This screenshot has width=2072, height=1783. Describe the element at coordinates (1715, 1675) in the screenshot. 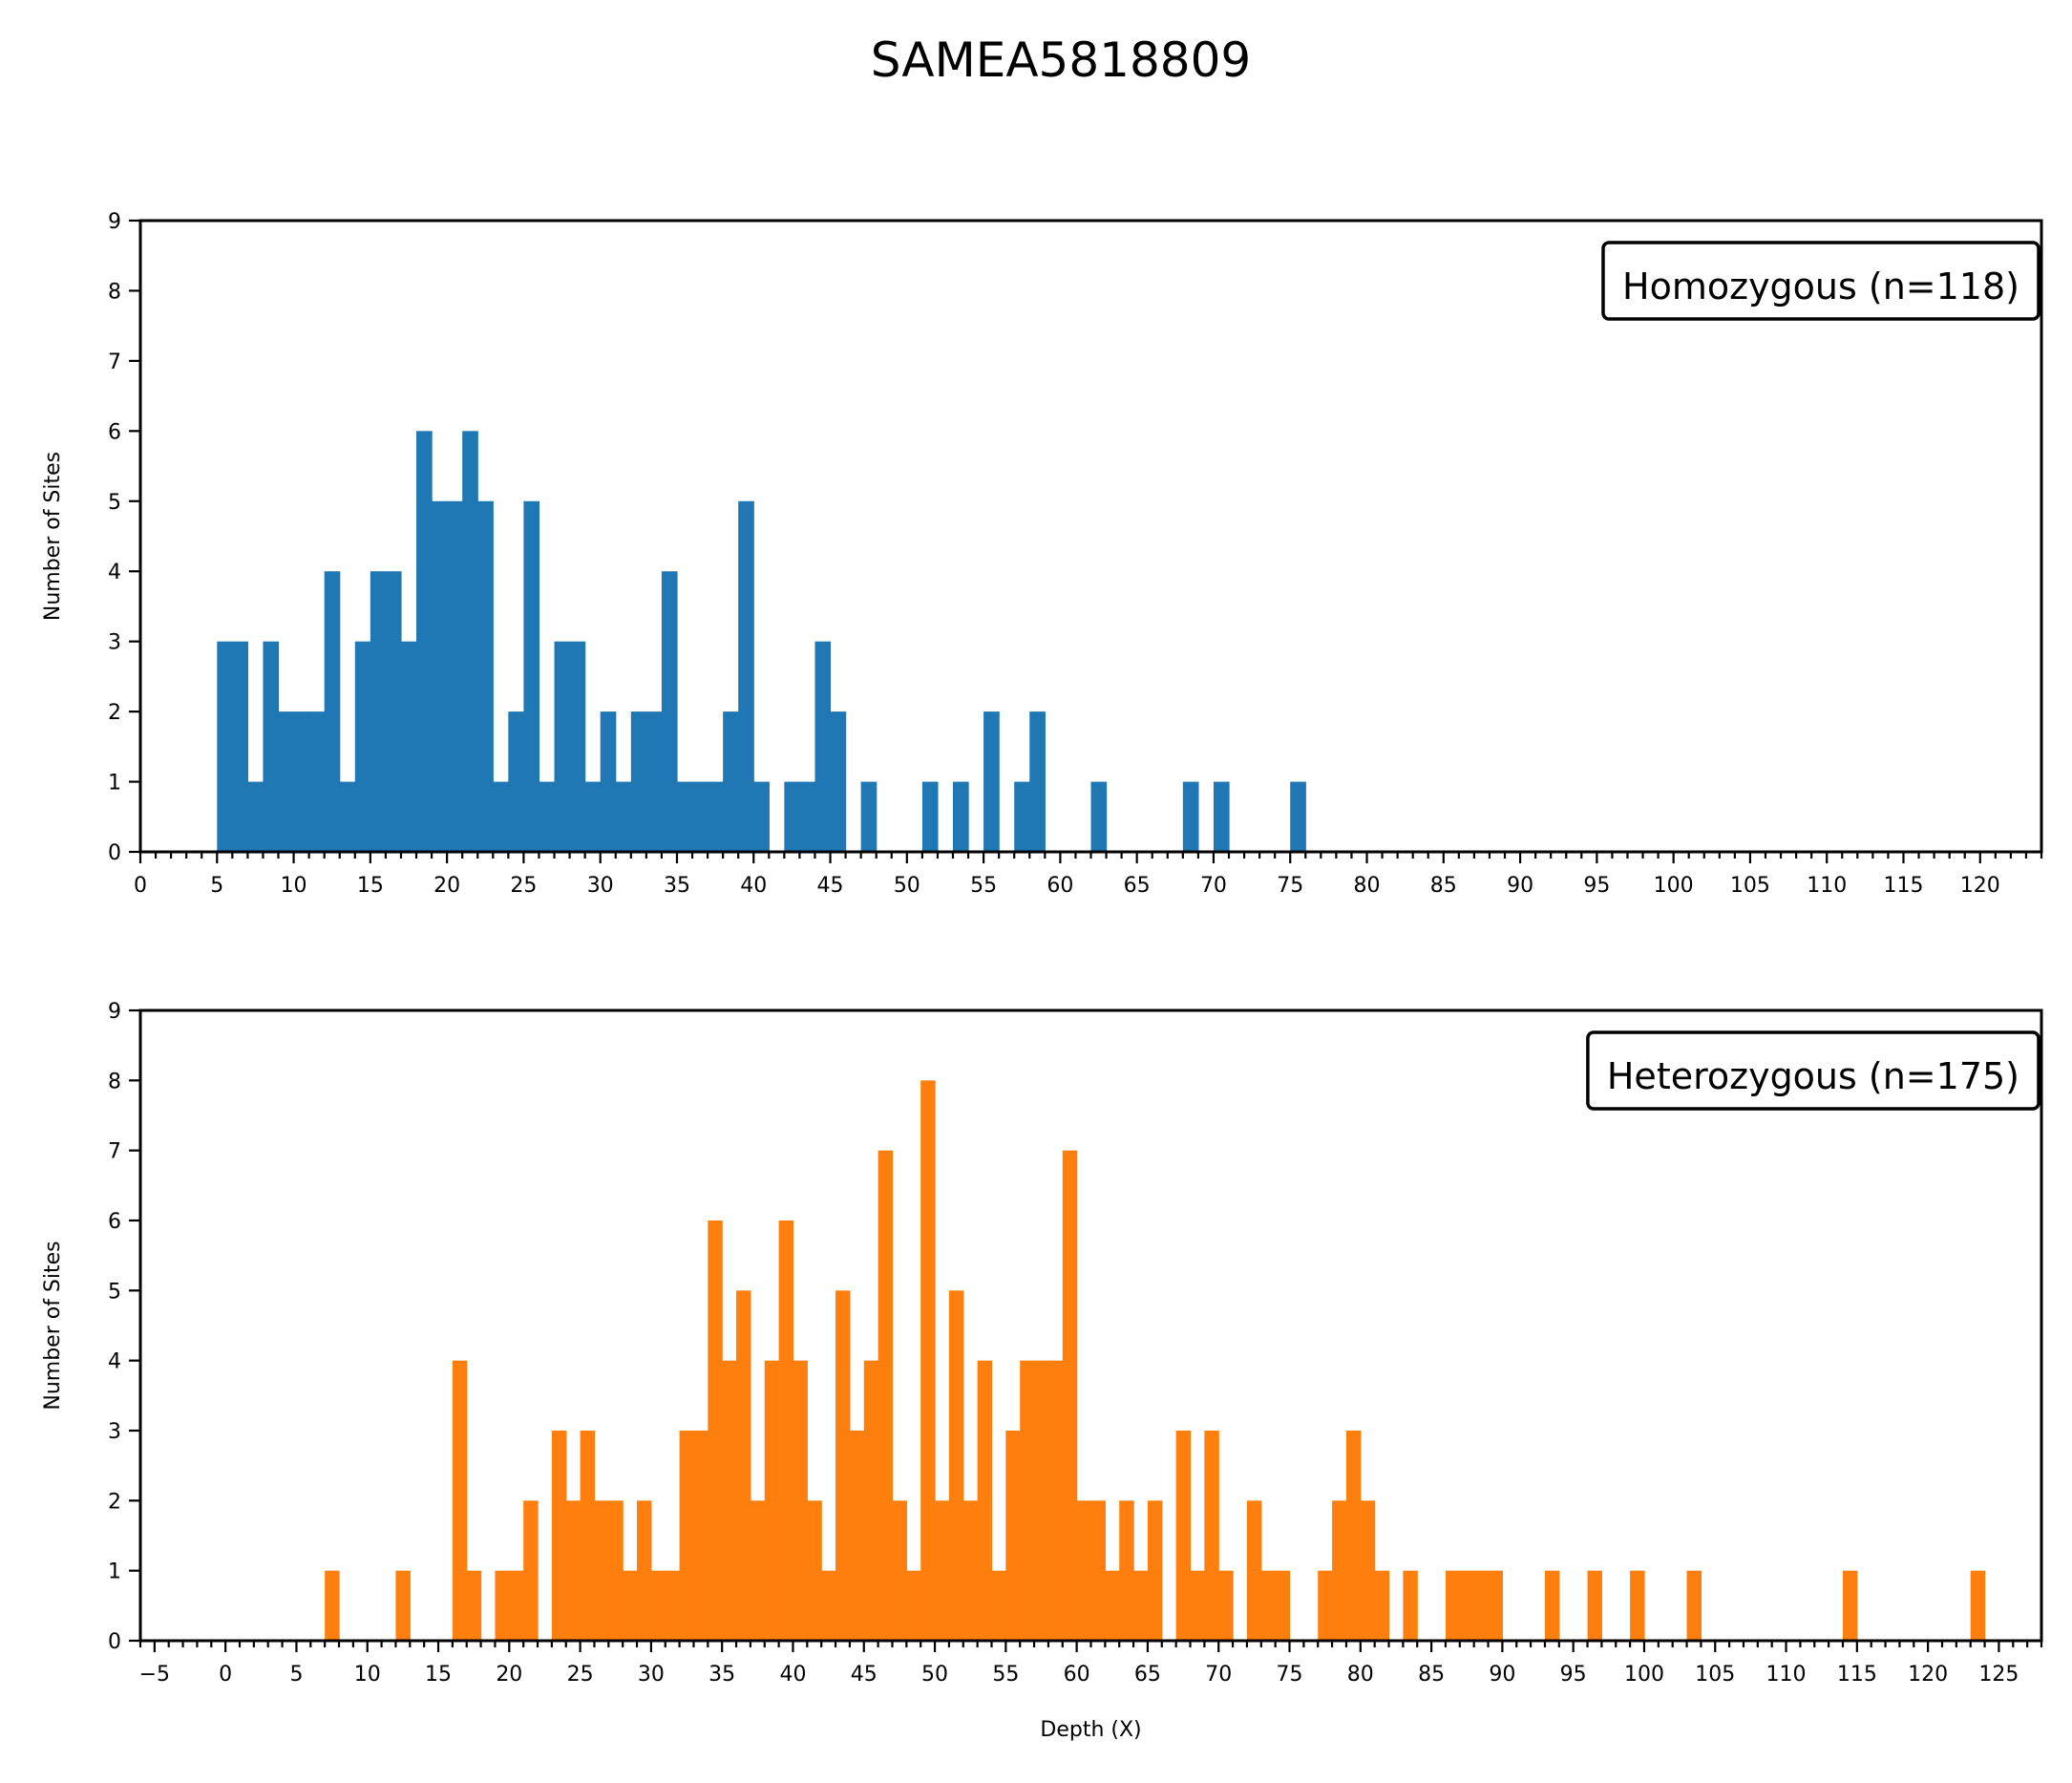

I see `heterozygous-x-tick-label: 105` at that location.